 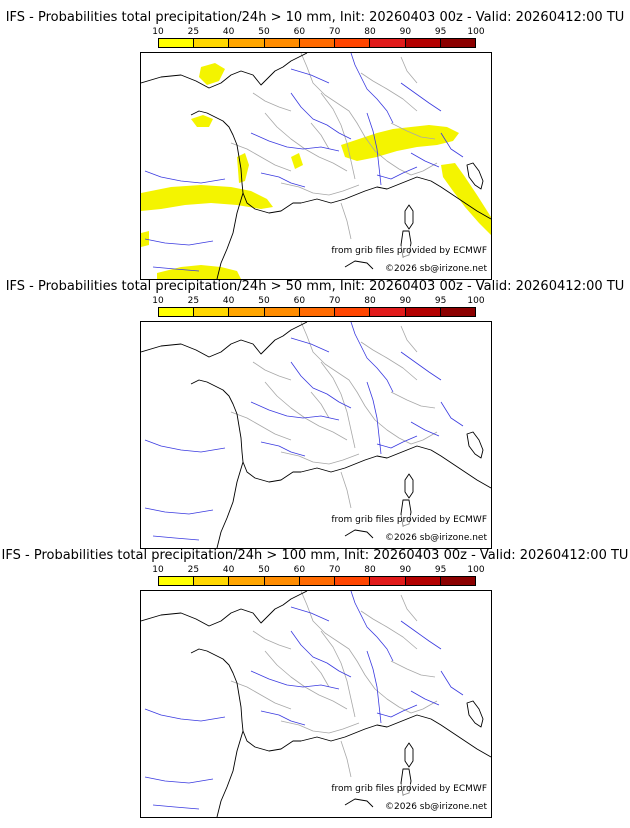 I want to click on copyright: ©2026 sb@irizone.net, so click(x=436, y=269).